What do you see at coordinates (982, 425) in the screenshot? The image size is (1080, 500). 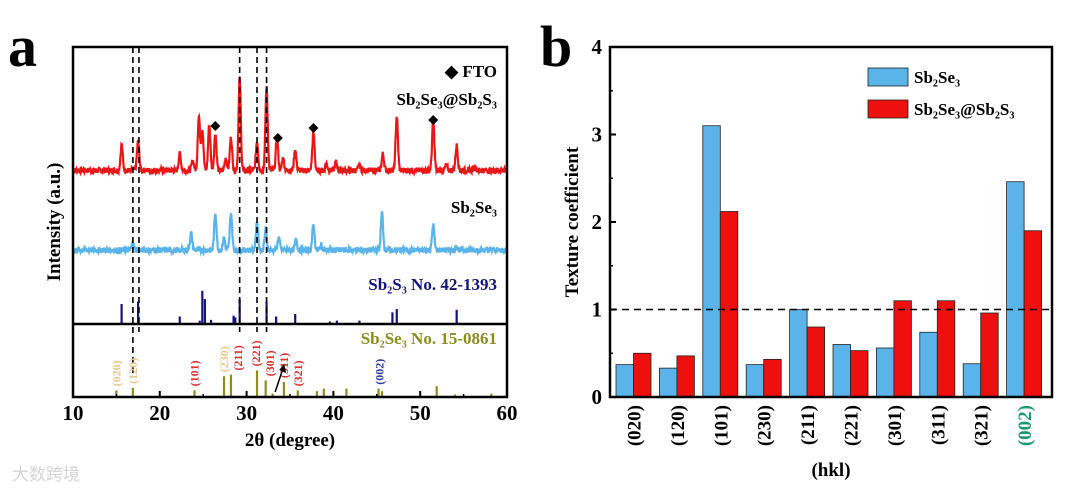 I see `x-category-label: (321)` at bounding box center [982, 425].